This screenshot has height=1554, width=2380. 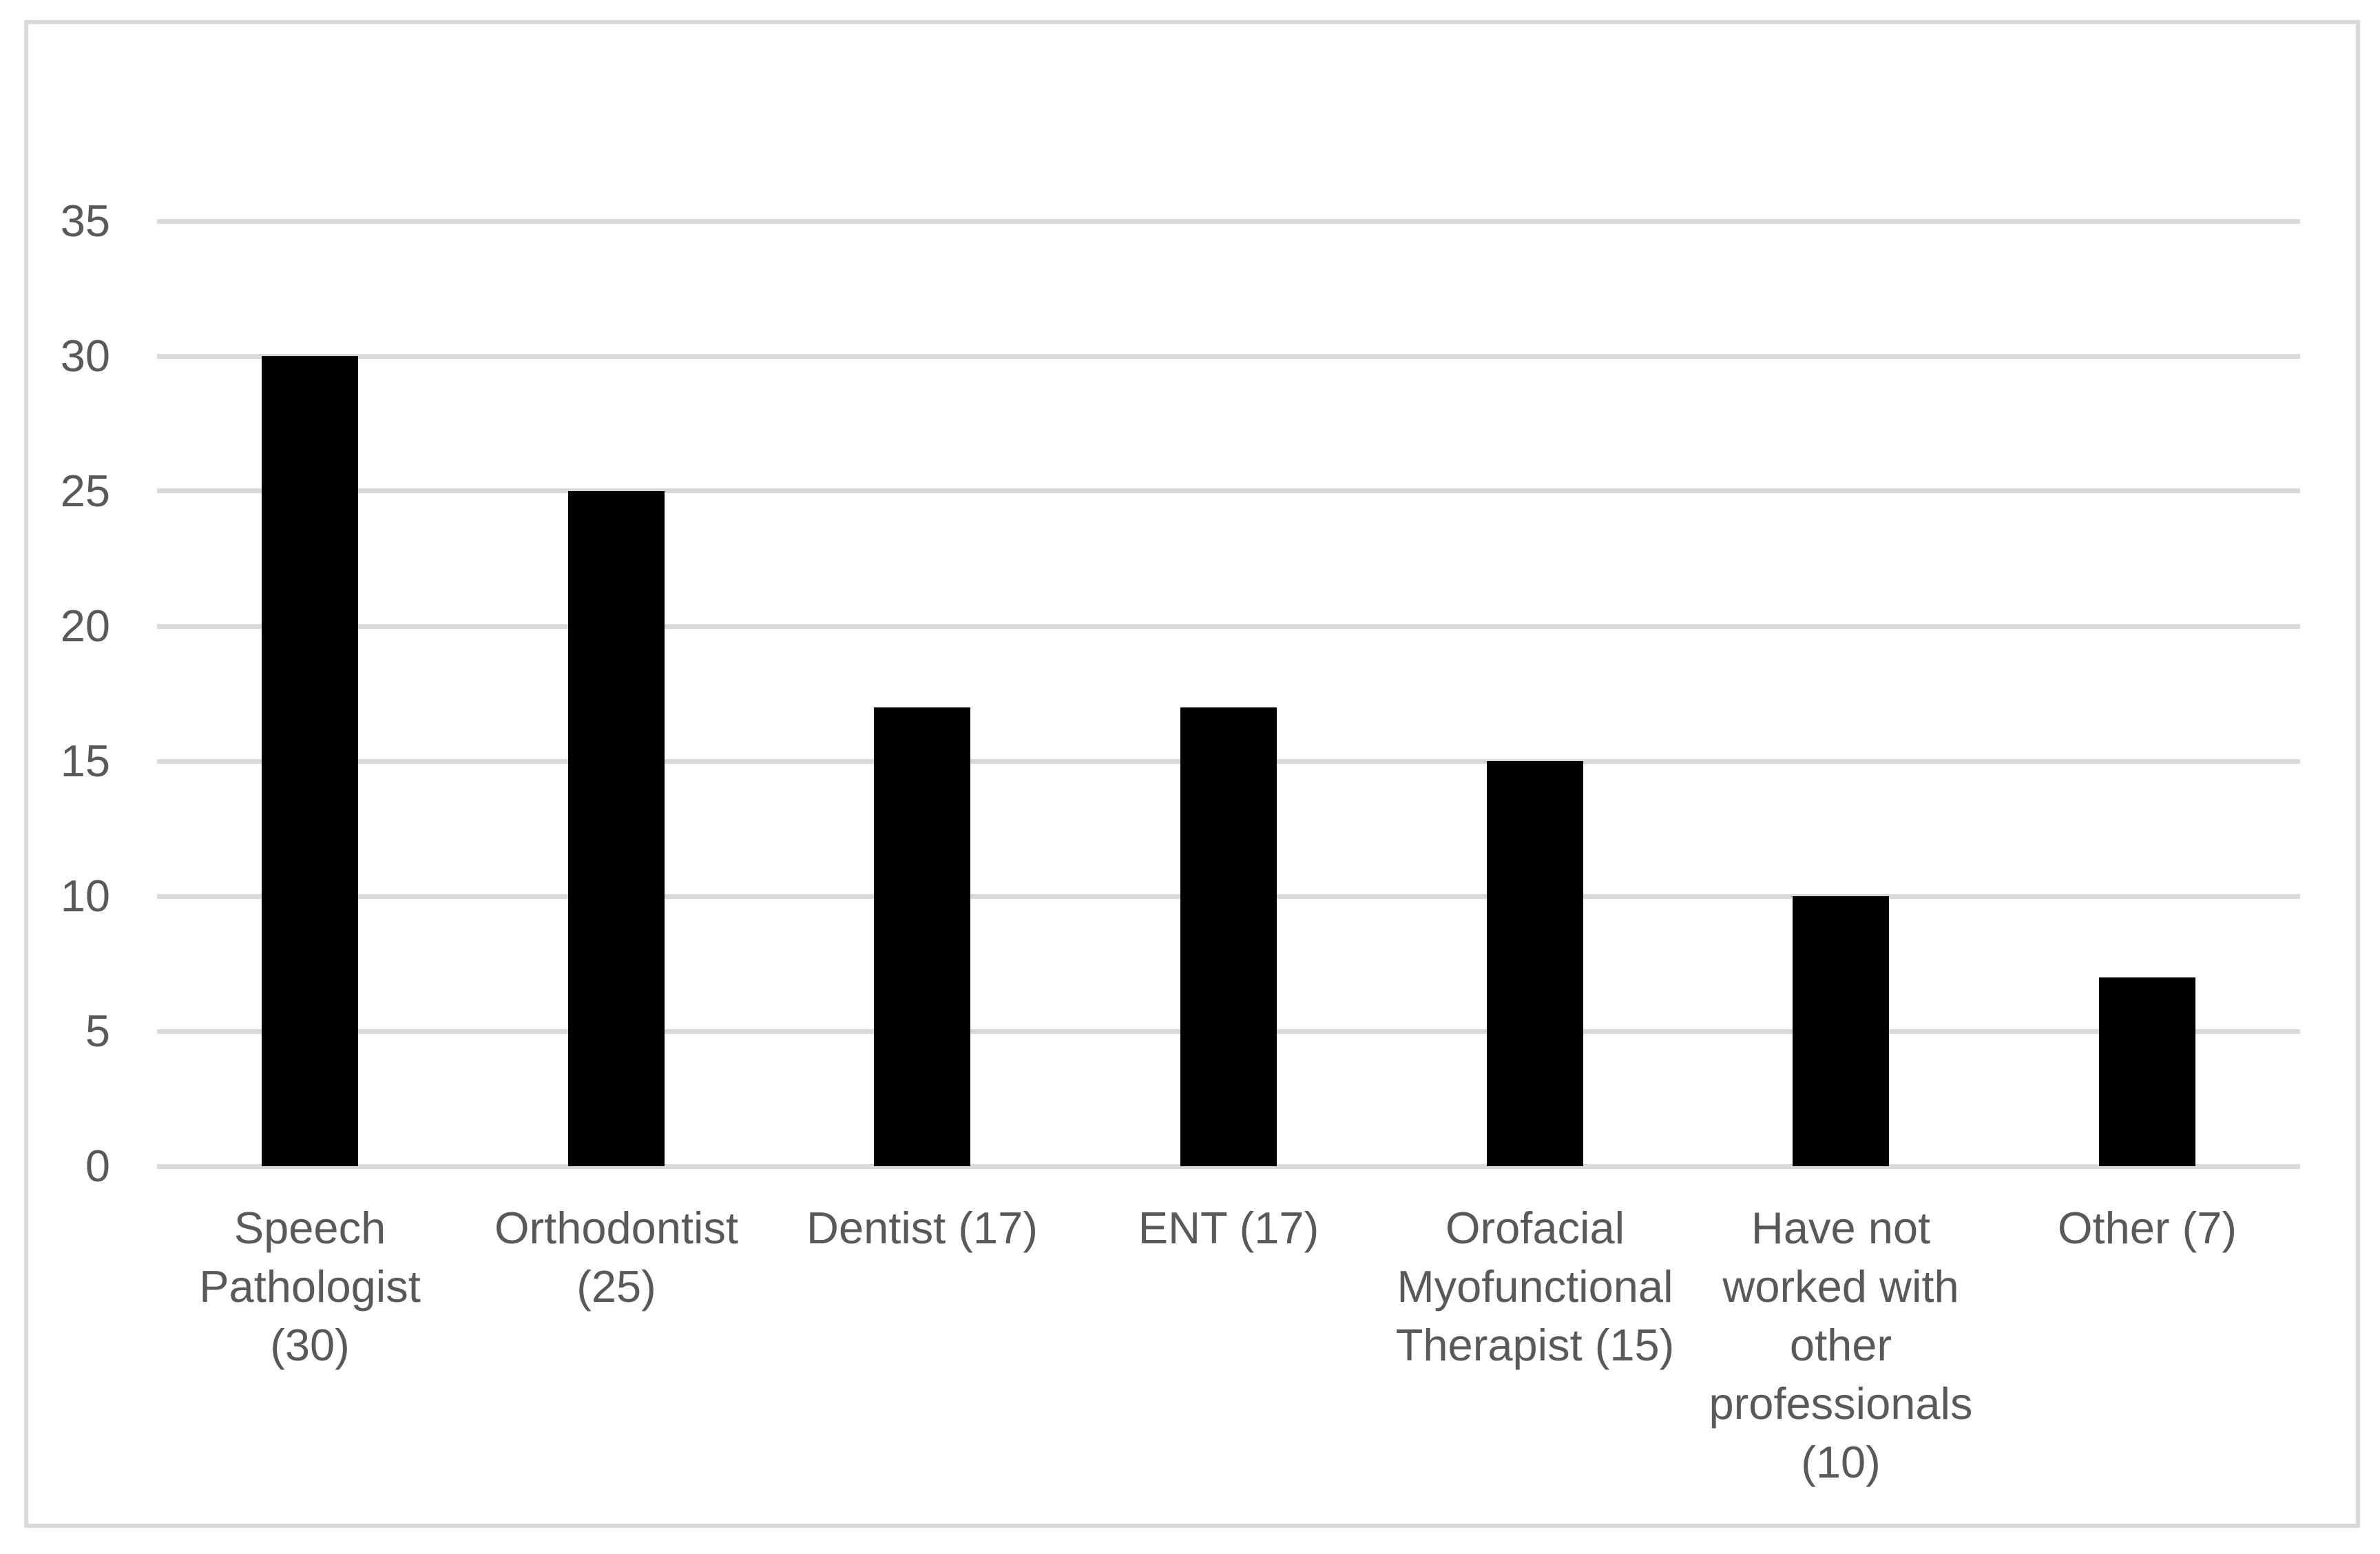 I want to click on bar-orthodontist, so click(x=616, y=828).